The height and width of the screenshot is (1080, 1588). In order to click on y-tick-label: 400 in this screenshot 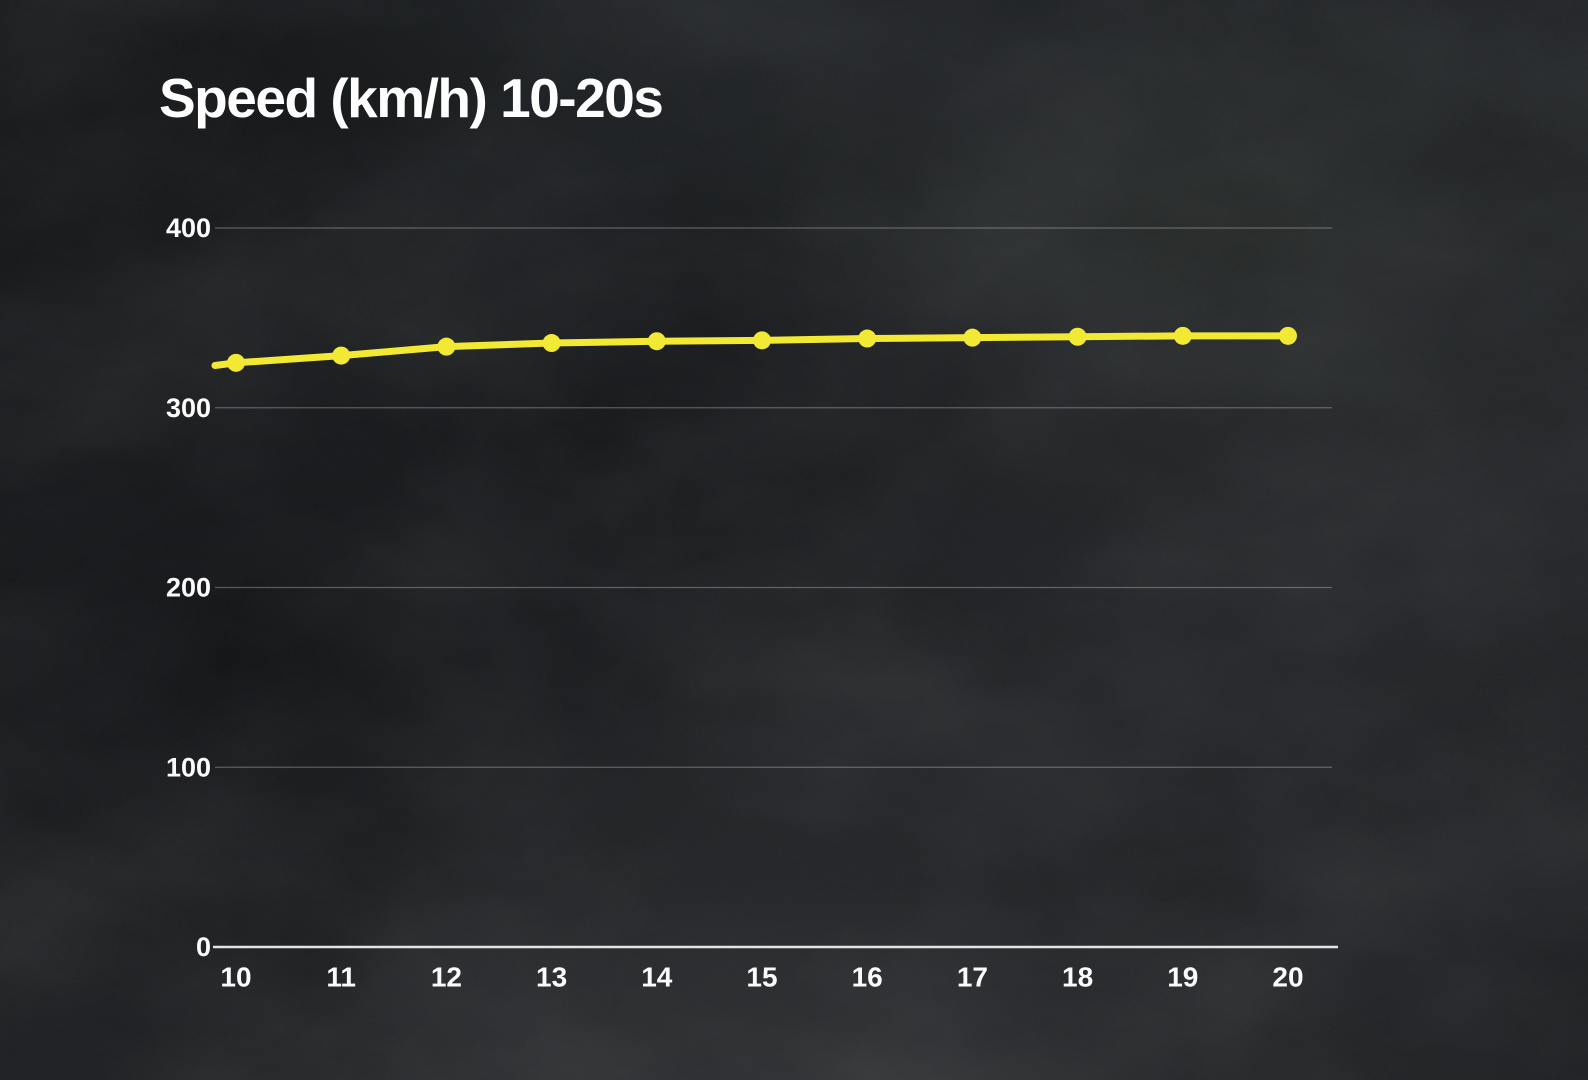, I will do `click(188, 228)`.